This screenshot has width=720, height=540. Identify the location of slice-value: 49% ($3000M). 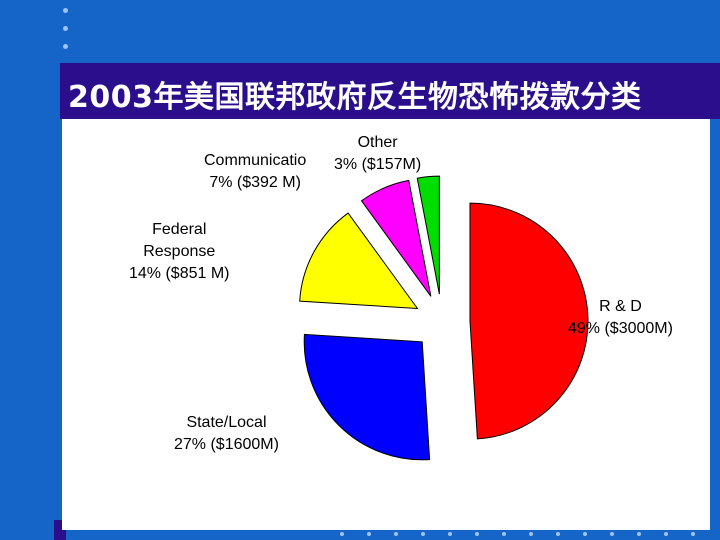
(620, 328).